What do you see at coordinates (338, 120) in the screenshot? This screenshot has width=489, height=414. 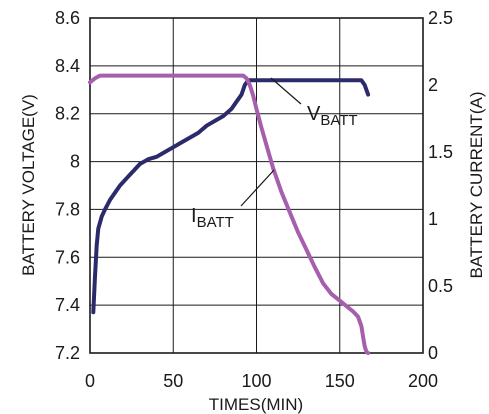 I see `vbatt-annotation-sub: BATT` at bounding box center [338, 120].